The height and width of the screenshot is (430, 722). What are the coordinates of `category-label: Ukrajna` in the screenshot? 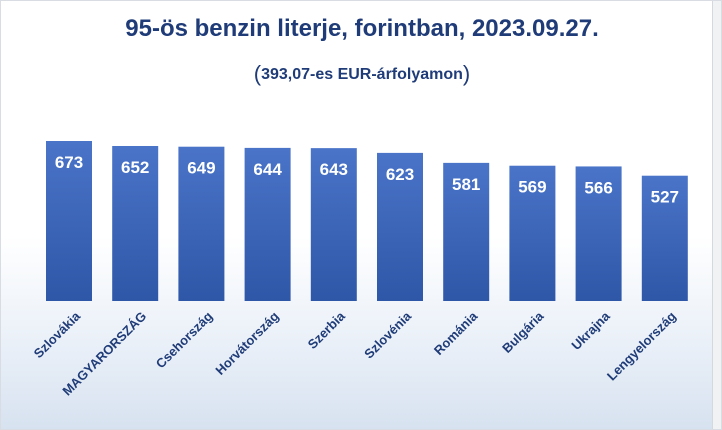 It's located at (590, 330).